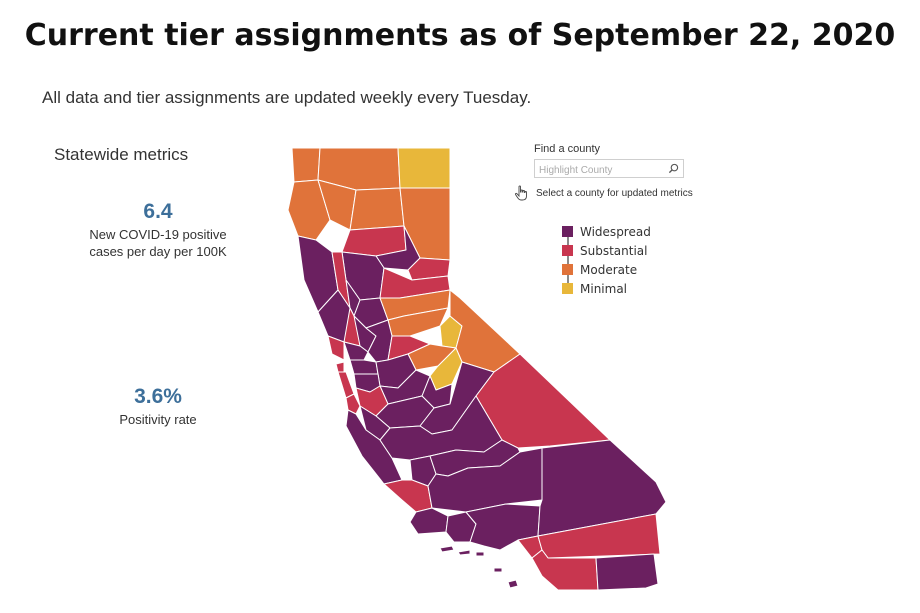 This screenshot has width=920, height=613. I want to click on legend-label-moderate: Moderate, so click(609, 269).